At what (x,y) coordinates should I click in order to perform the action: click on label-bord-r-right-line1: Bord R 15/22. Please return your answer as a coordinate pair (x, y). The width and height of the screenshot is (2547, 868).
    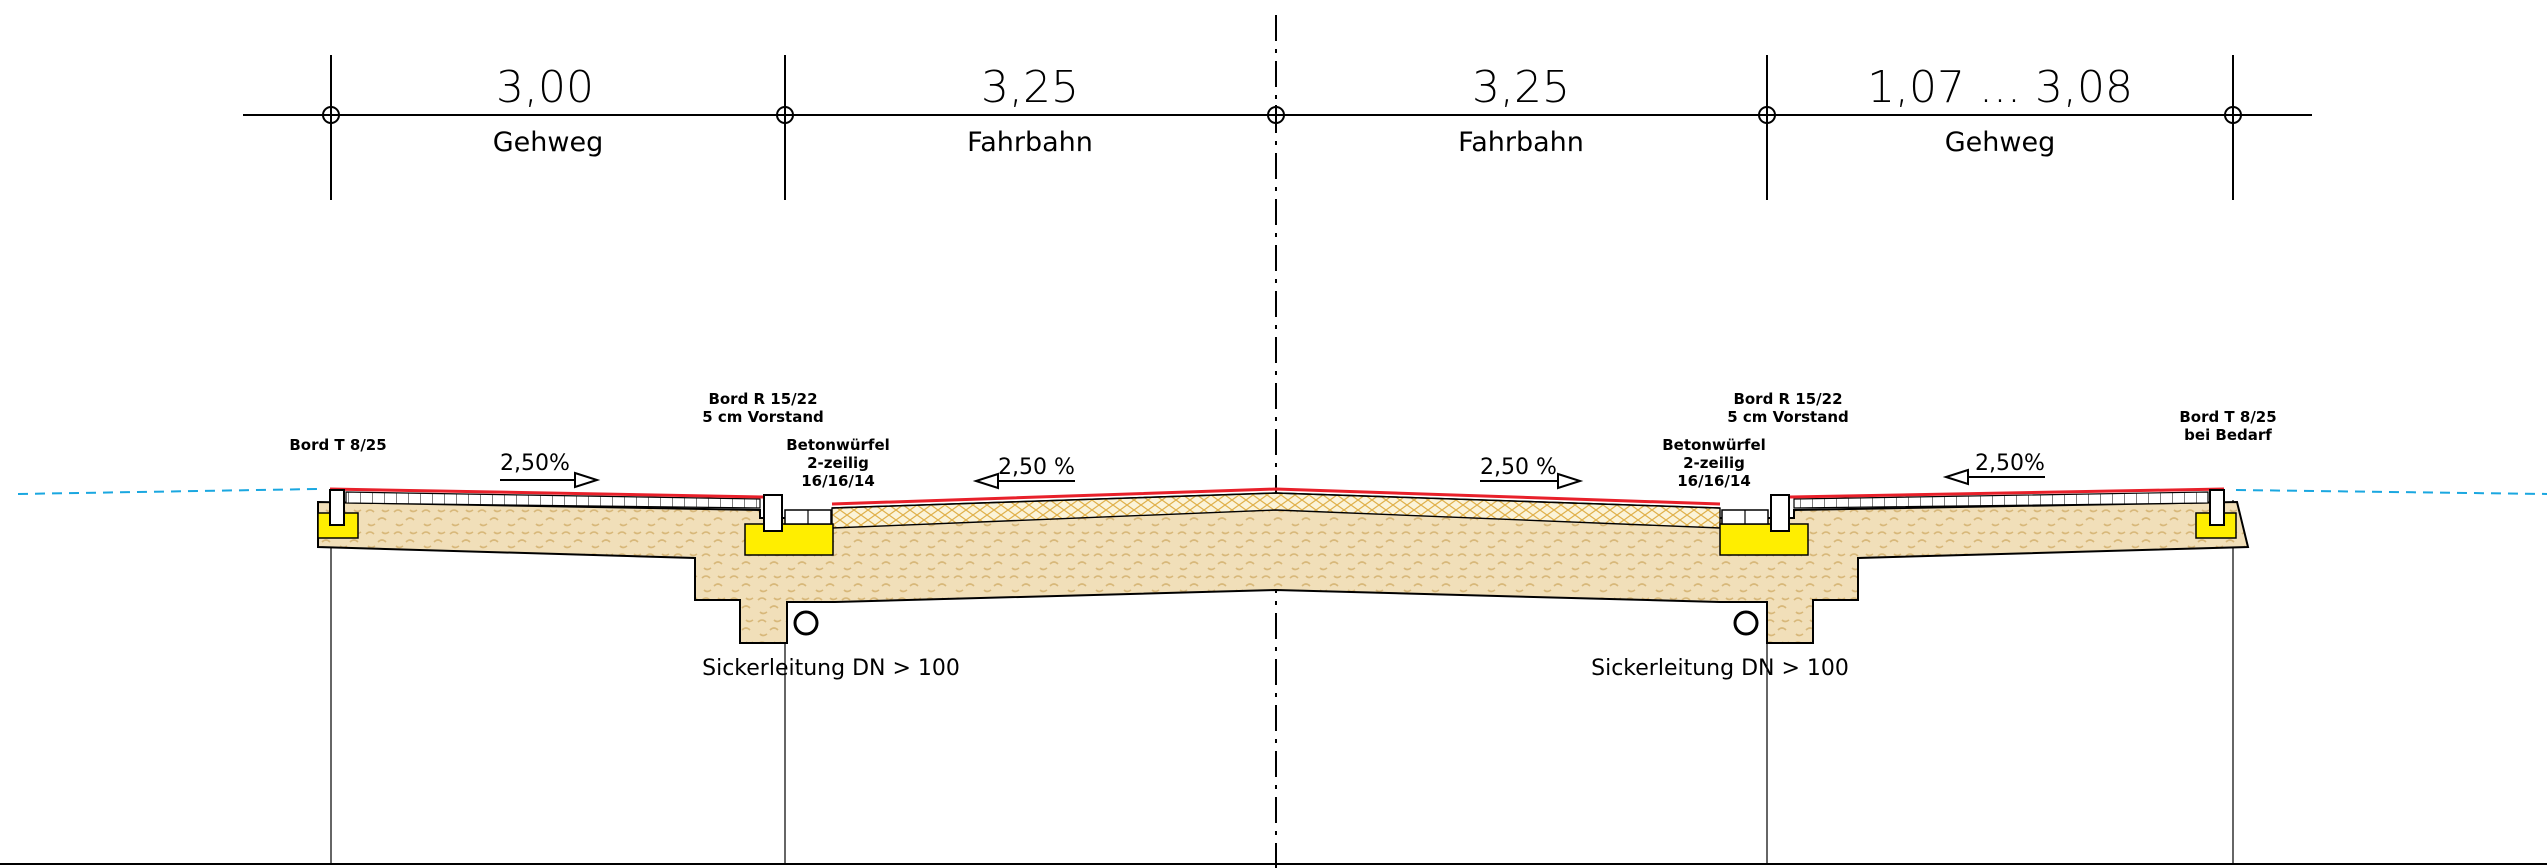
    Looking at the image, I should click on (1787, 399).